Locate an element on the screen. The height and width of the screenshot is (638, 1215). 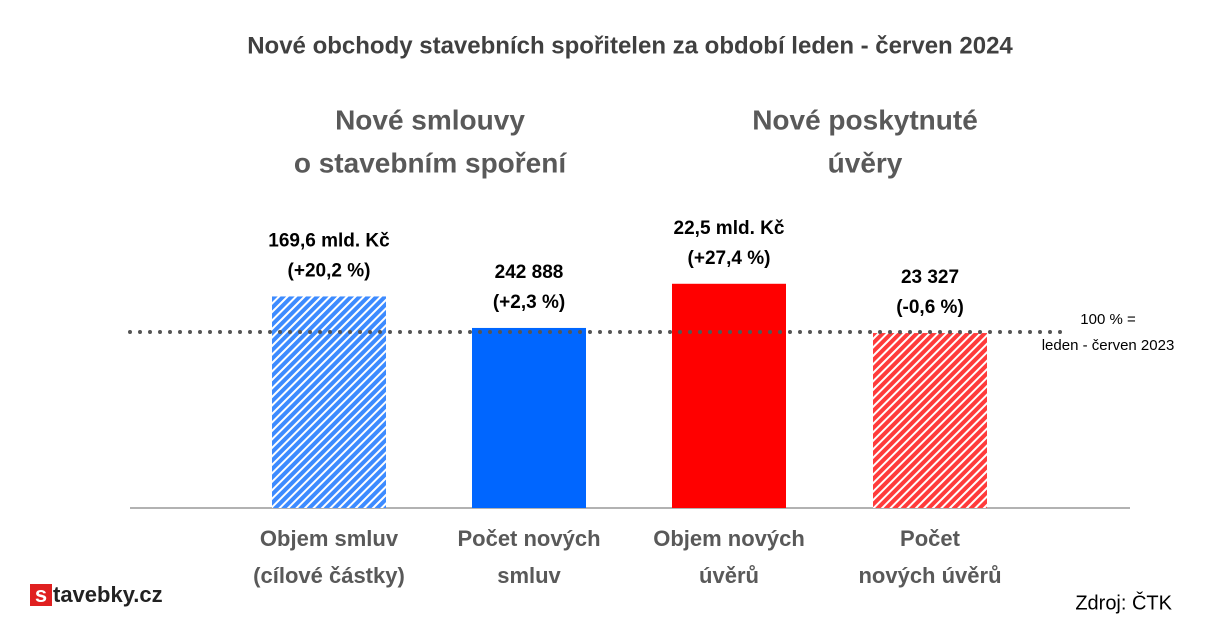
x-tick-label: (cílové částky) is located at coordinates (329, 575).